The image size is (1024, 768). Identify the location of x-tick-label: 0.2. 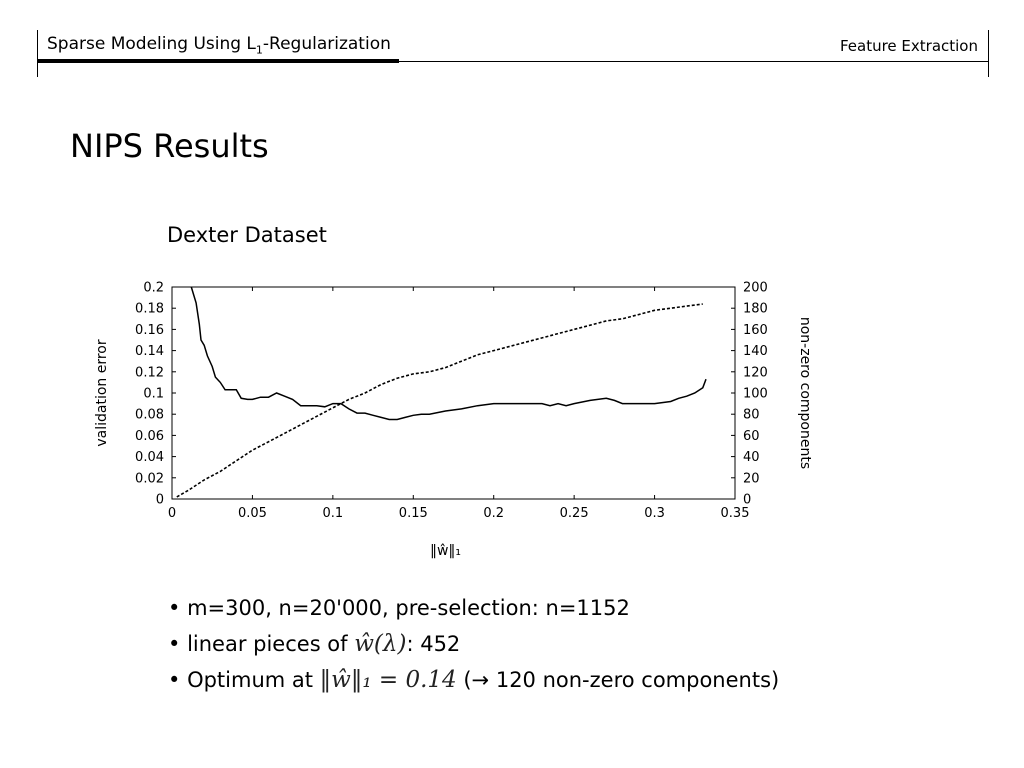
(493, 513).